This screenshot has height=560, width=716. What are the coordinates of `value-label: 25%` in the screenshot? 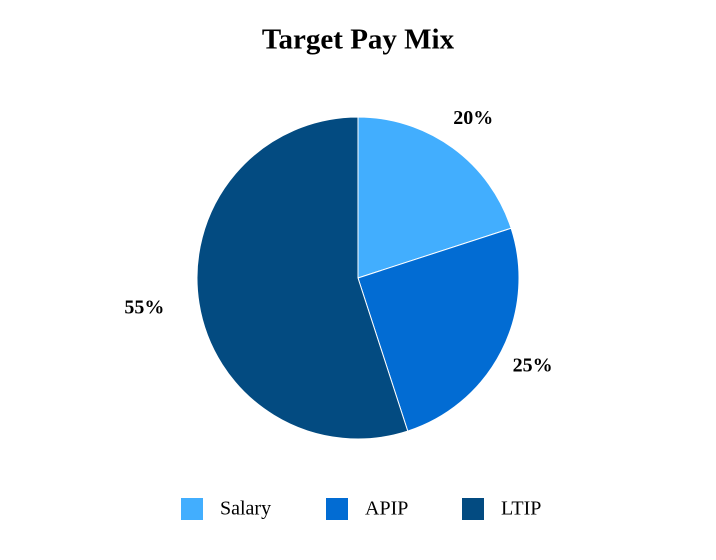 It's located at (533, 366).